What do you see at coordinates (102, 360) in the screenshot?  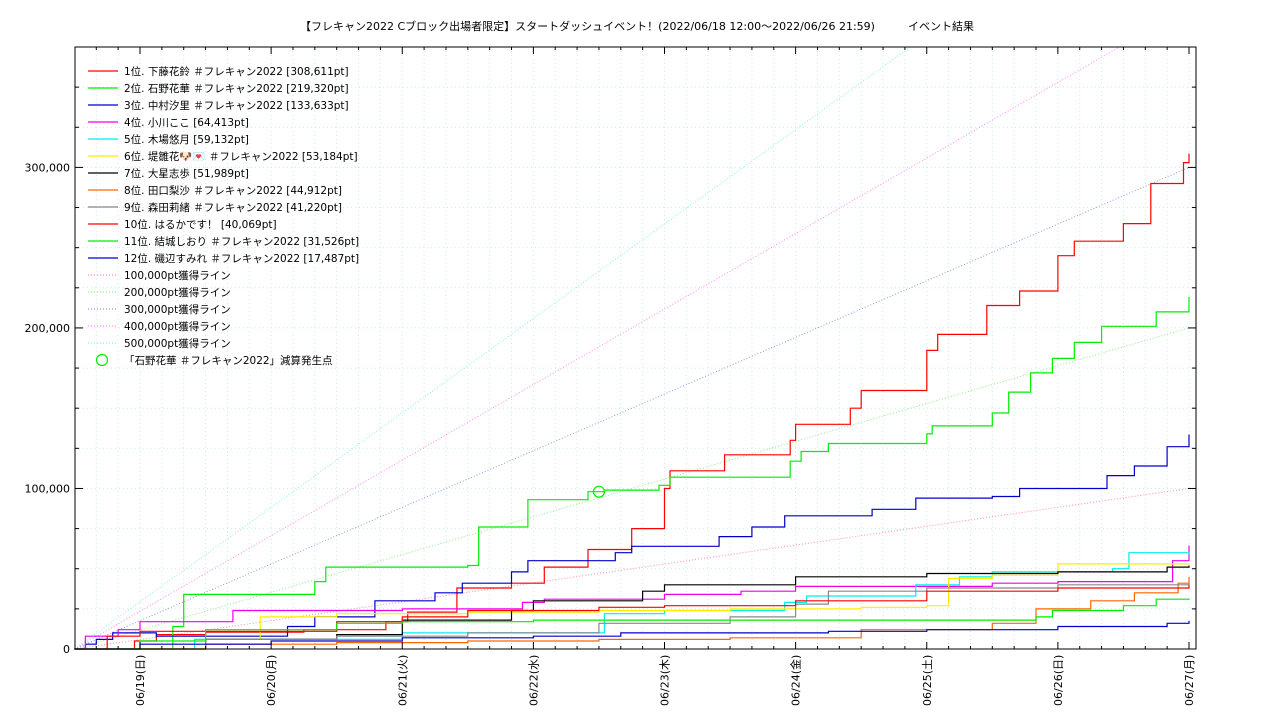 I see `legend-marker` at bounding box center [102, 360].